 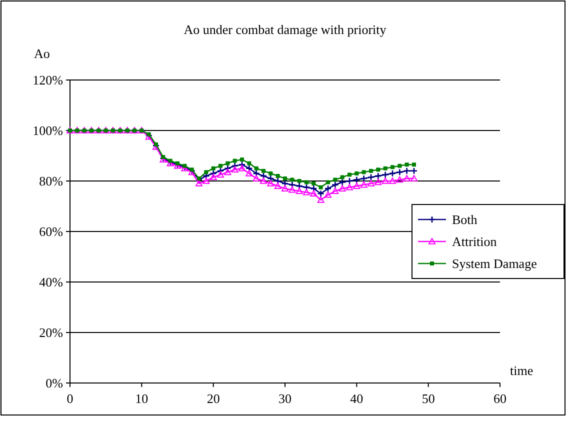 What do you see at coordinates (51, 181) in the screenshot?
I see `y-tick-label: 80%` at bounding box center [51, 181].